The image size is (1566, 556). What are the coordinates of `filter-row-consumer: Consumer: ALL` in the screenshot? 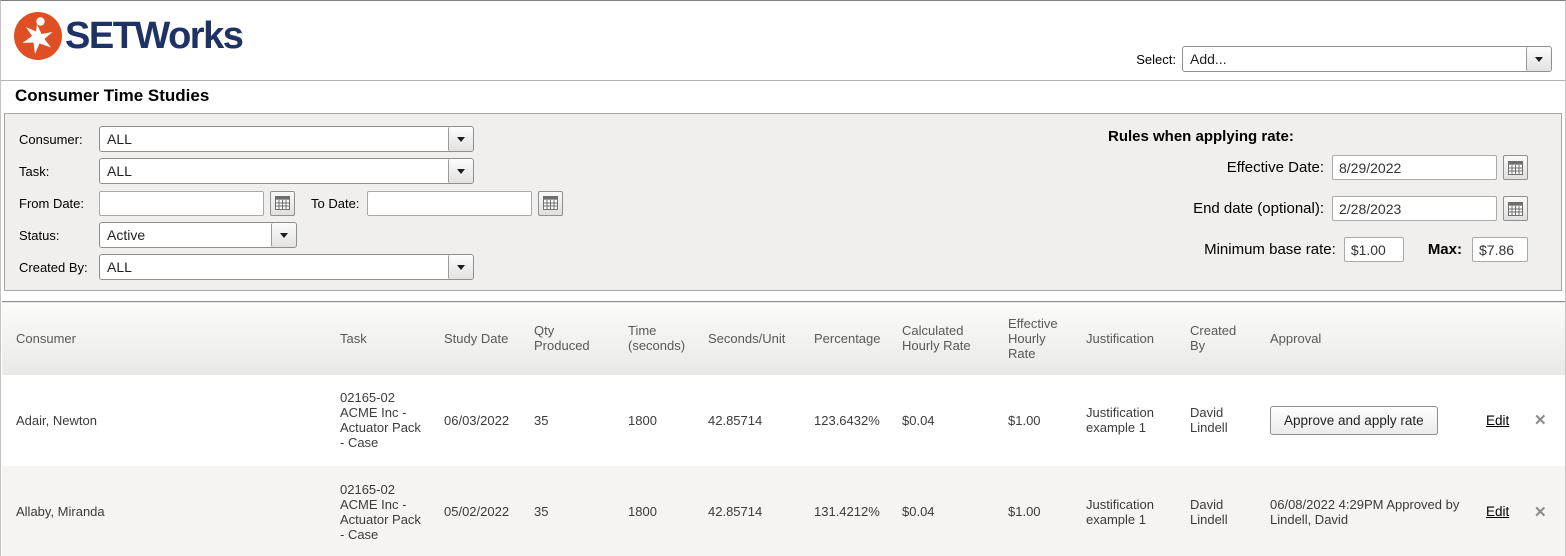 It's located at (291, 139).